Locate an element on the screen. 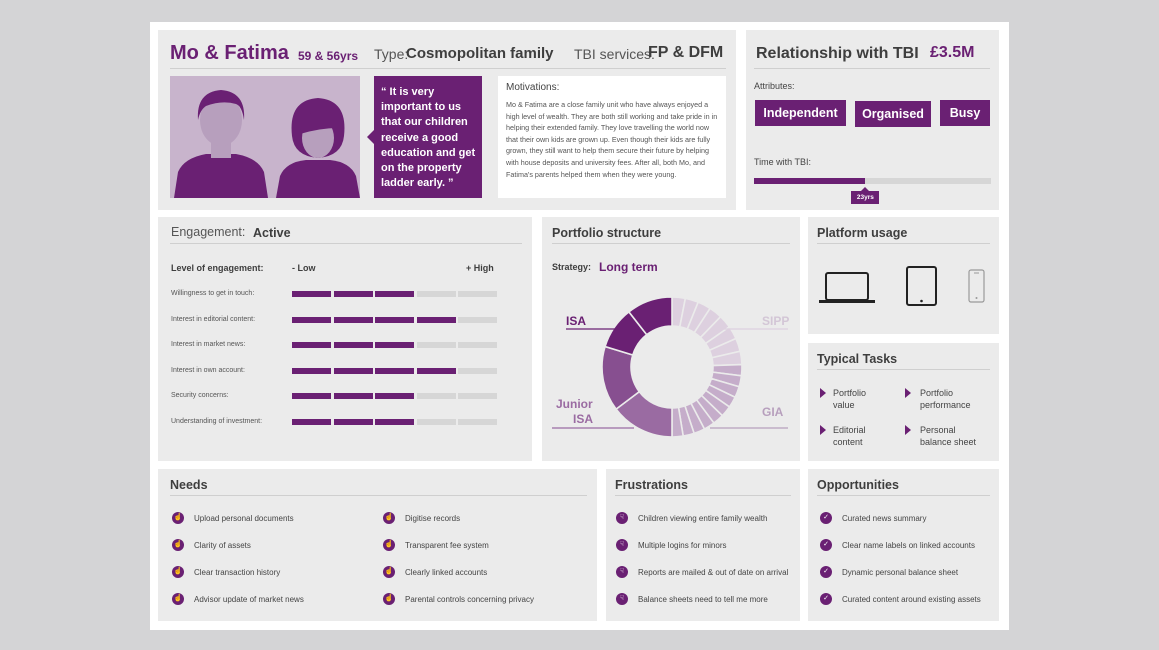  gia-label: GIA is located at coordinates (773, 412).